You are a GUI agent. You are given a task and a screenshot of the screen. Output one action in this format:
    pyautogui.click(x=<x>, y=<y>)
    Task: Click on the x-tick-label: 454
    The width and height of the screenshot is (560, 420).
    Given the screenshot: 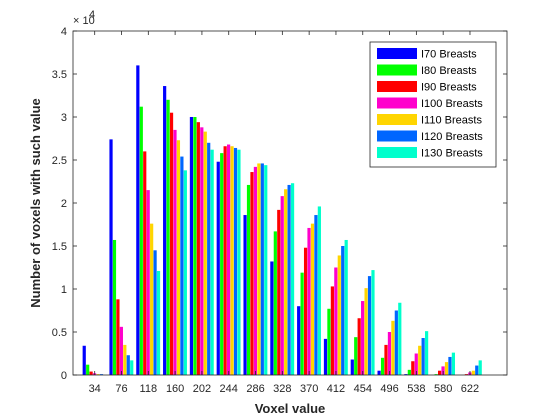 What is the action you would take?
    pyautogui.click(x=363, y=389)
    